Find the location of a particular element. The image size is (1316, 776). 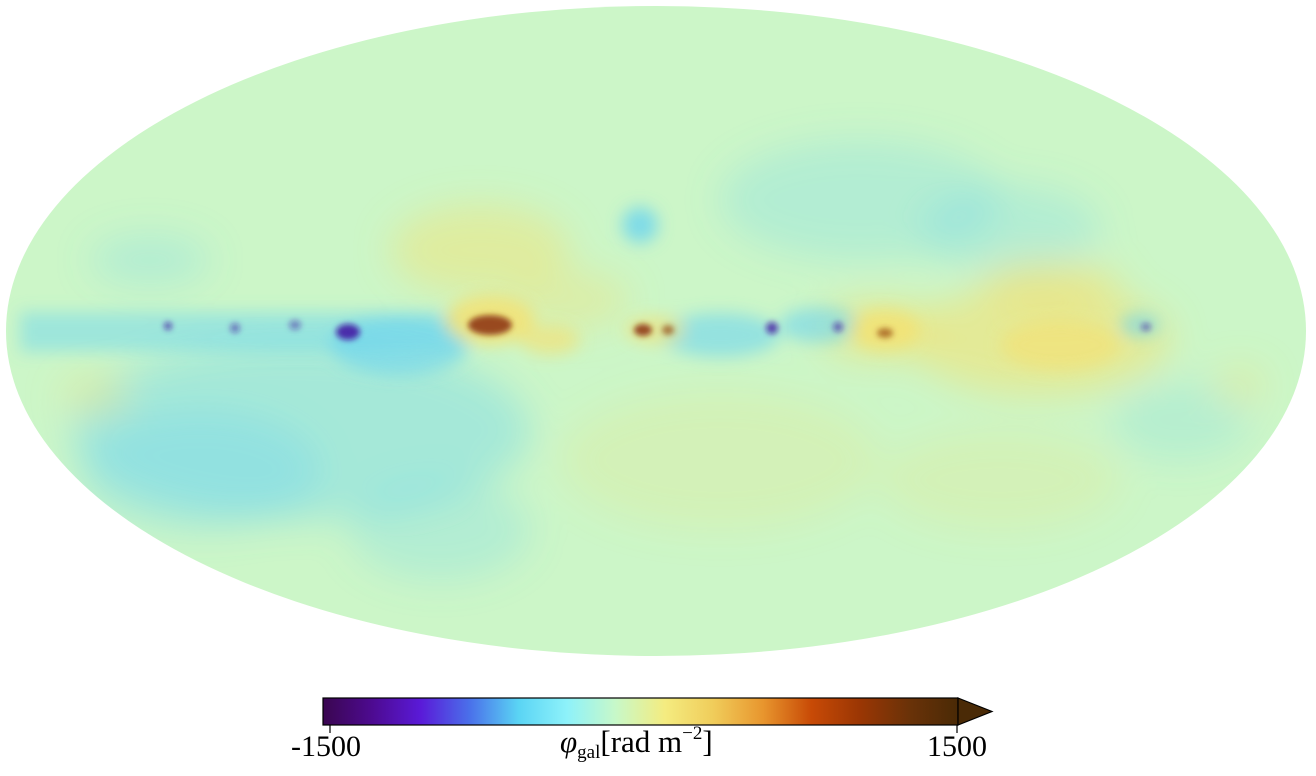

colorbar-extend-arrow is located at coordinates (975, 711).